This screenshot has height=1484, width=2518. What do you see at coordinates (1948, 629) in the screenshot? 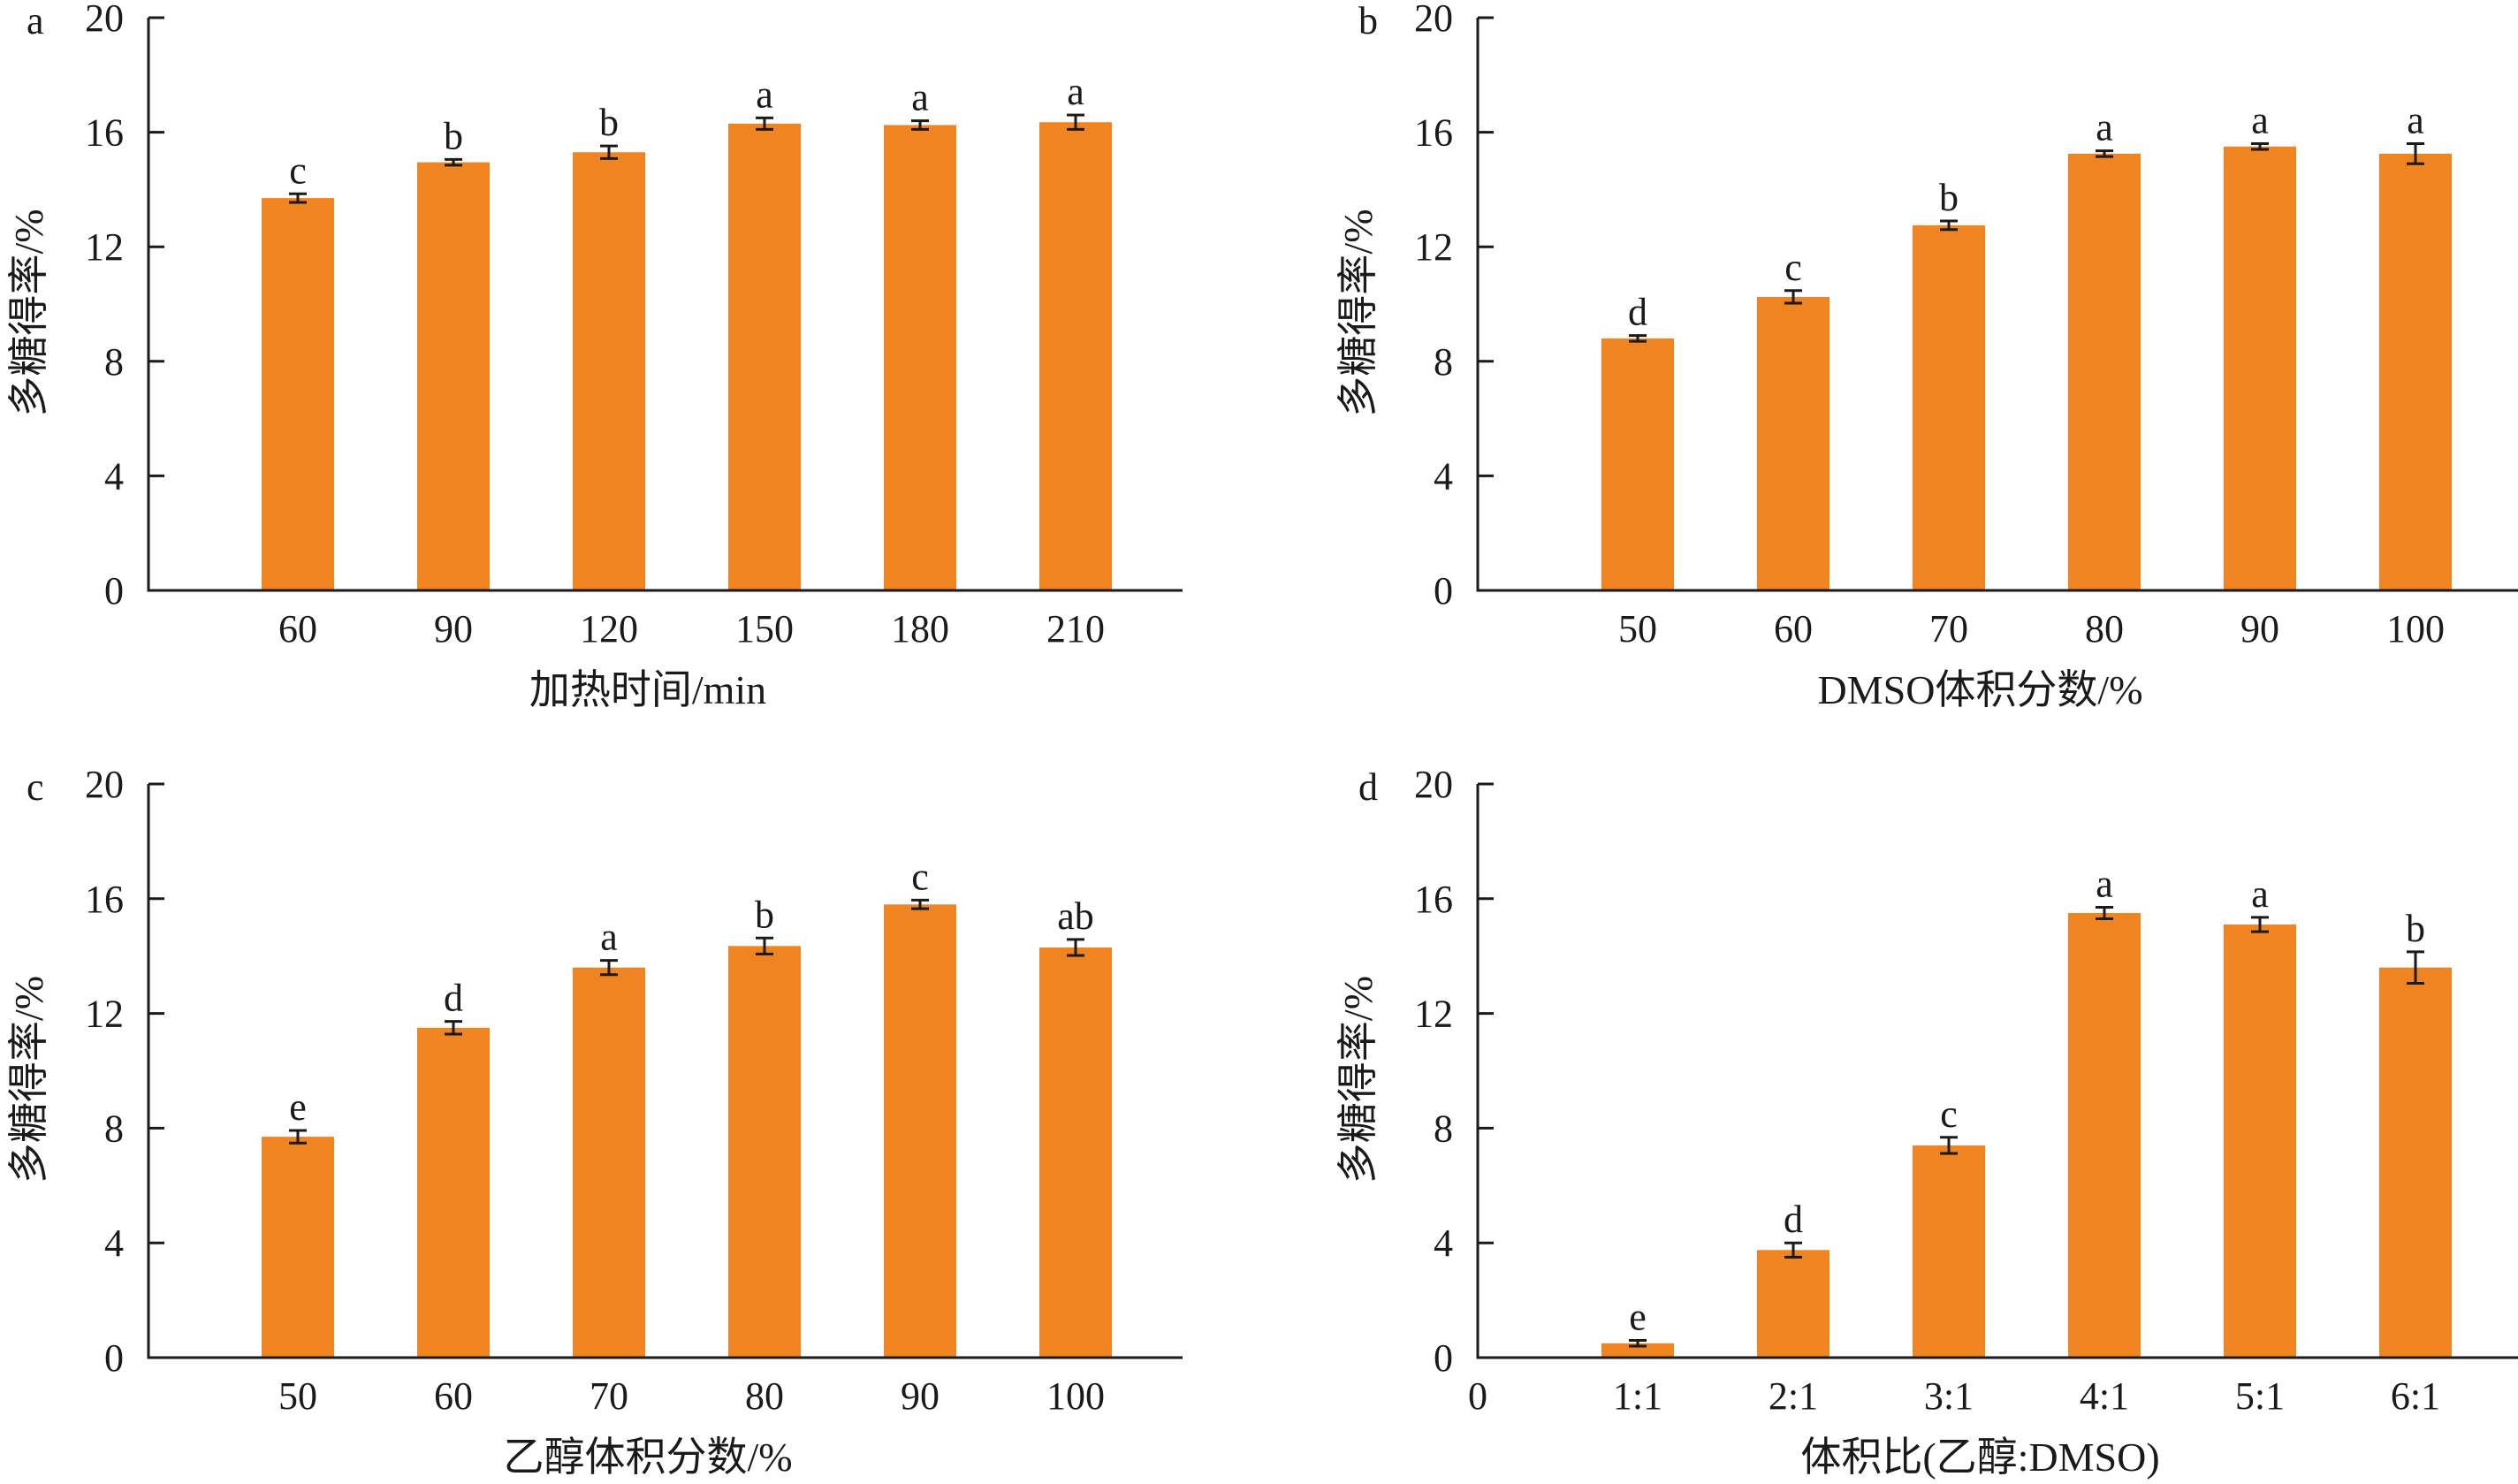
I see `x-tick-label: 70` at bounding box center [1948, 629].